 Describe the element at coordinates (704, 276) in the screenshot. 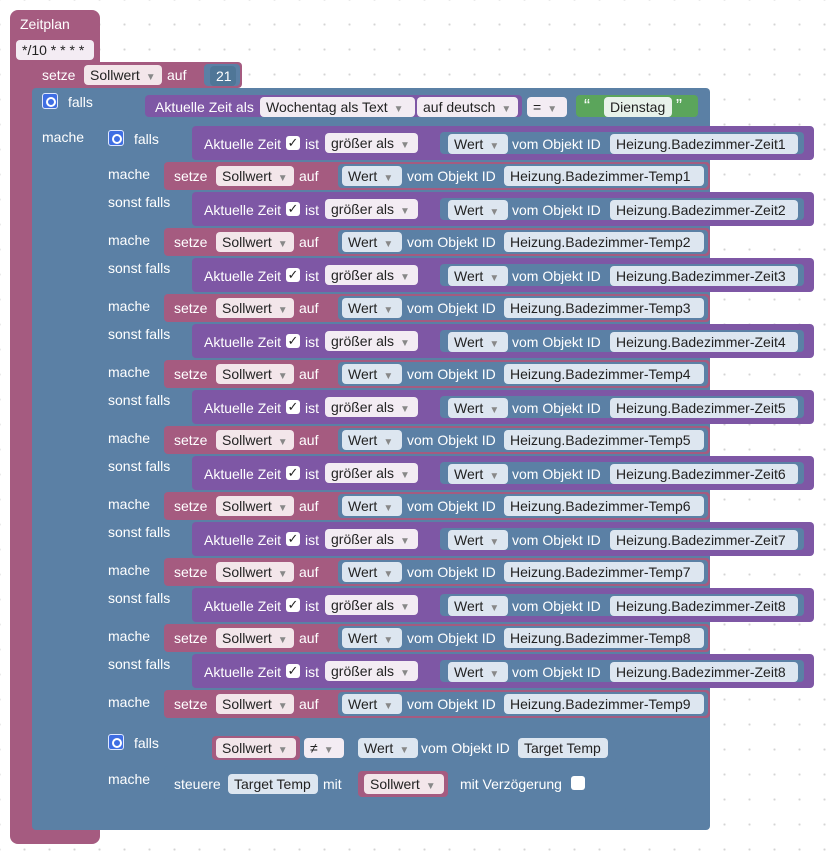

I see `object-id-field: Heizung.Badezimmer-Zeit3` at that location.